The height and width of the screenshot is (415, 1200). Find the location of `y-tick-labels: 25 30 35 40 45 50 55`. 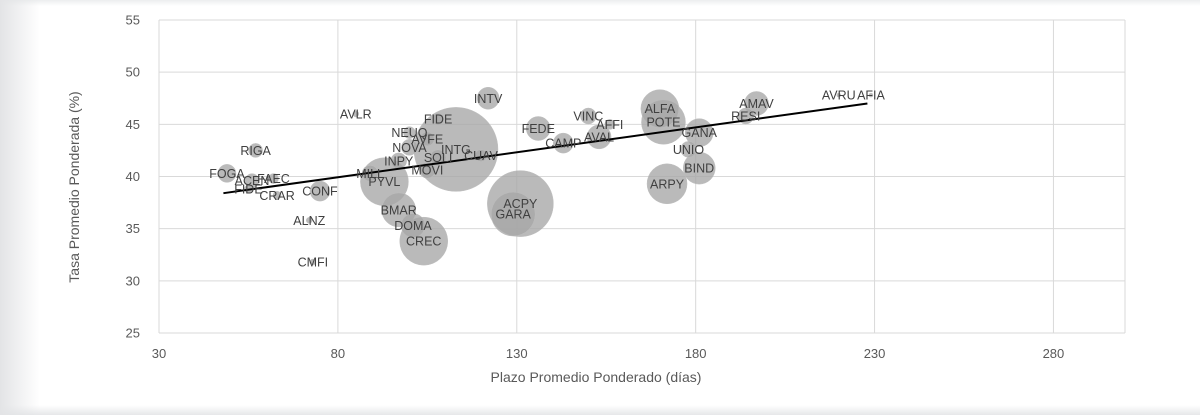

y-tick-labels: 25 30 35 40 45 50 55 is located at coordinates (133, 177).